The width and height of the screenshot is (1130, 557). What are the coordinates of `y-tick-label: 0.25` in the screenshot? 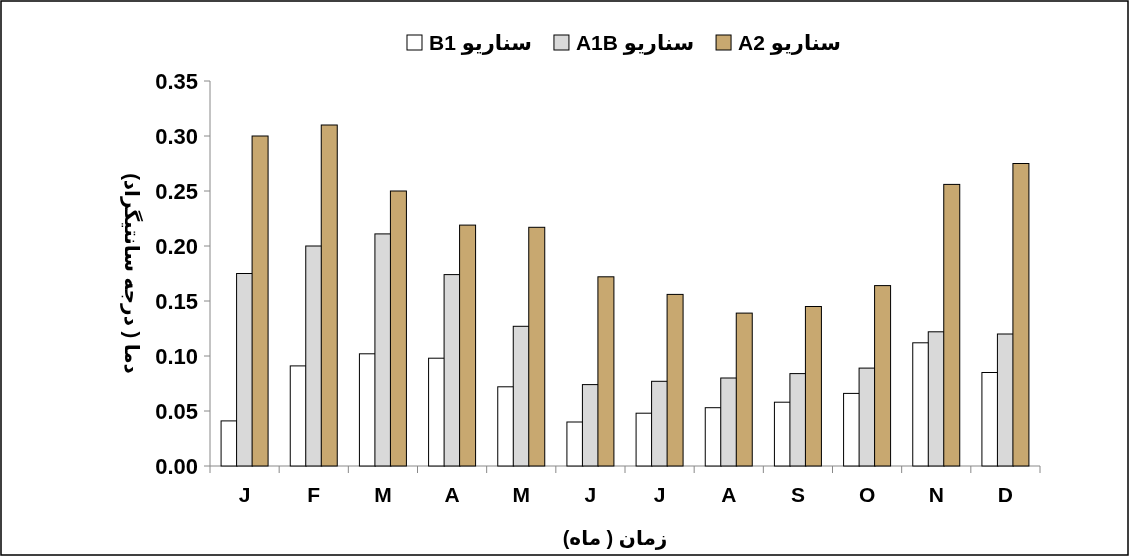 It's located at (176, 191).